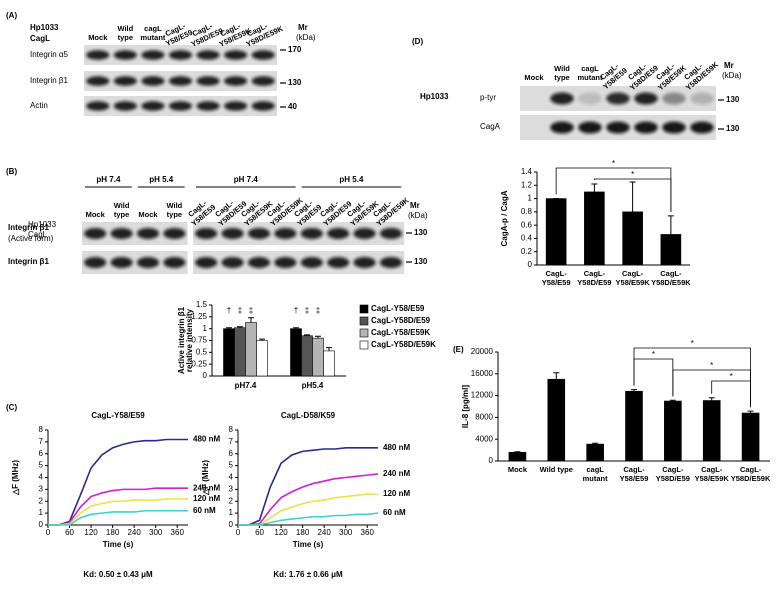  Describe the element at coordinates (308, 415) in the screenshot. I see `chart-title: CagL-D58/K59` at that location.